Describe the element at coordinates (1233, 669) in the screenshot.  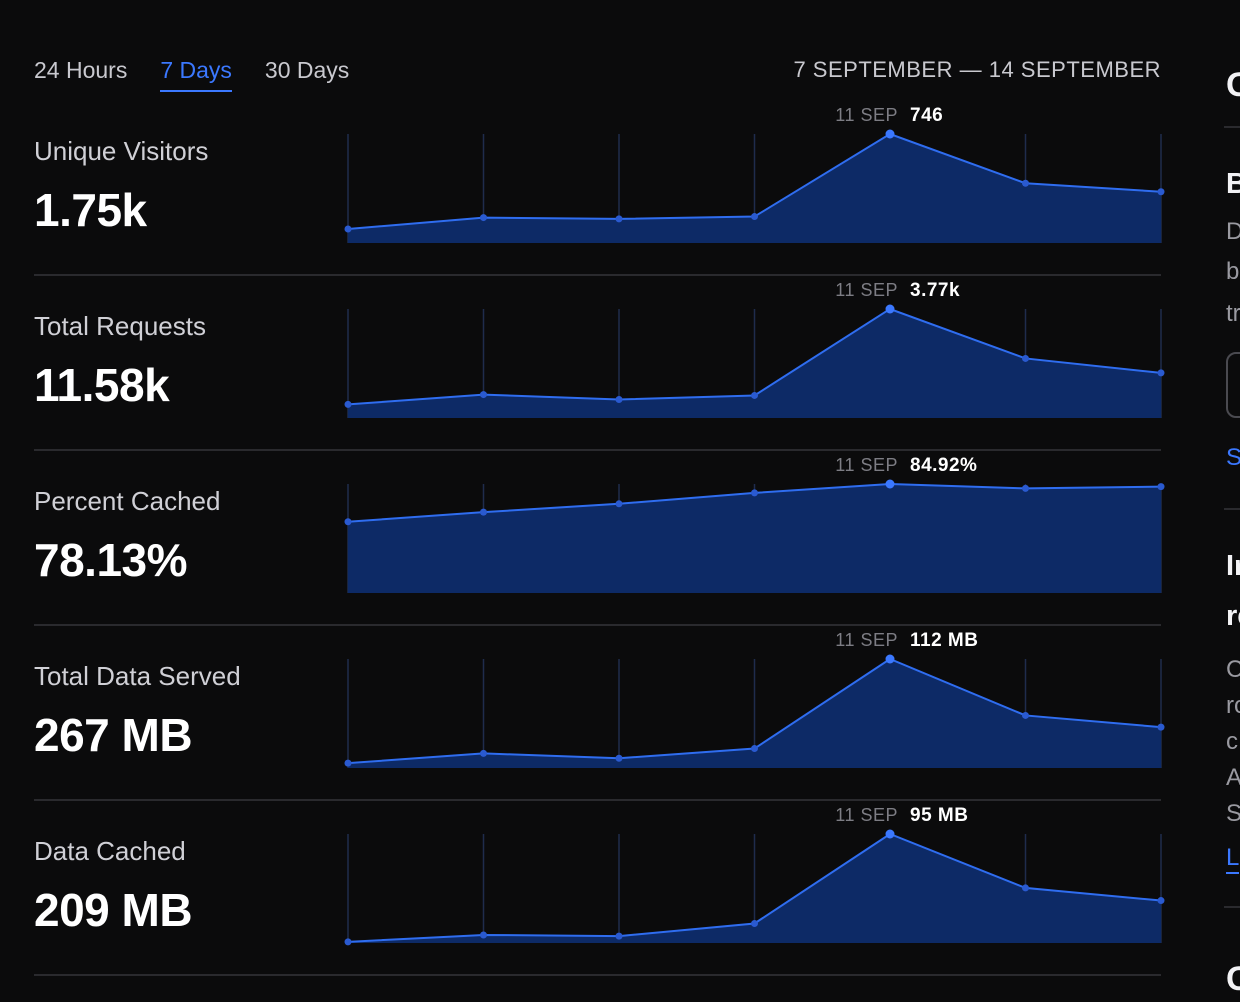
I see `side-panel-text: C` at that location.